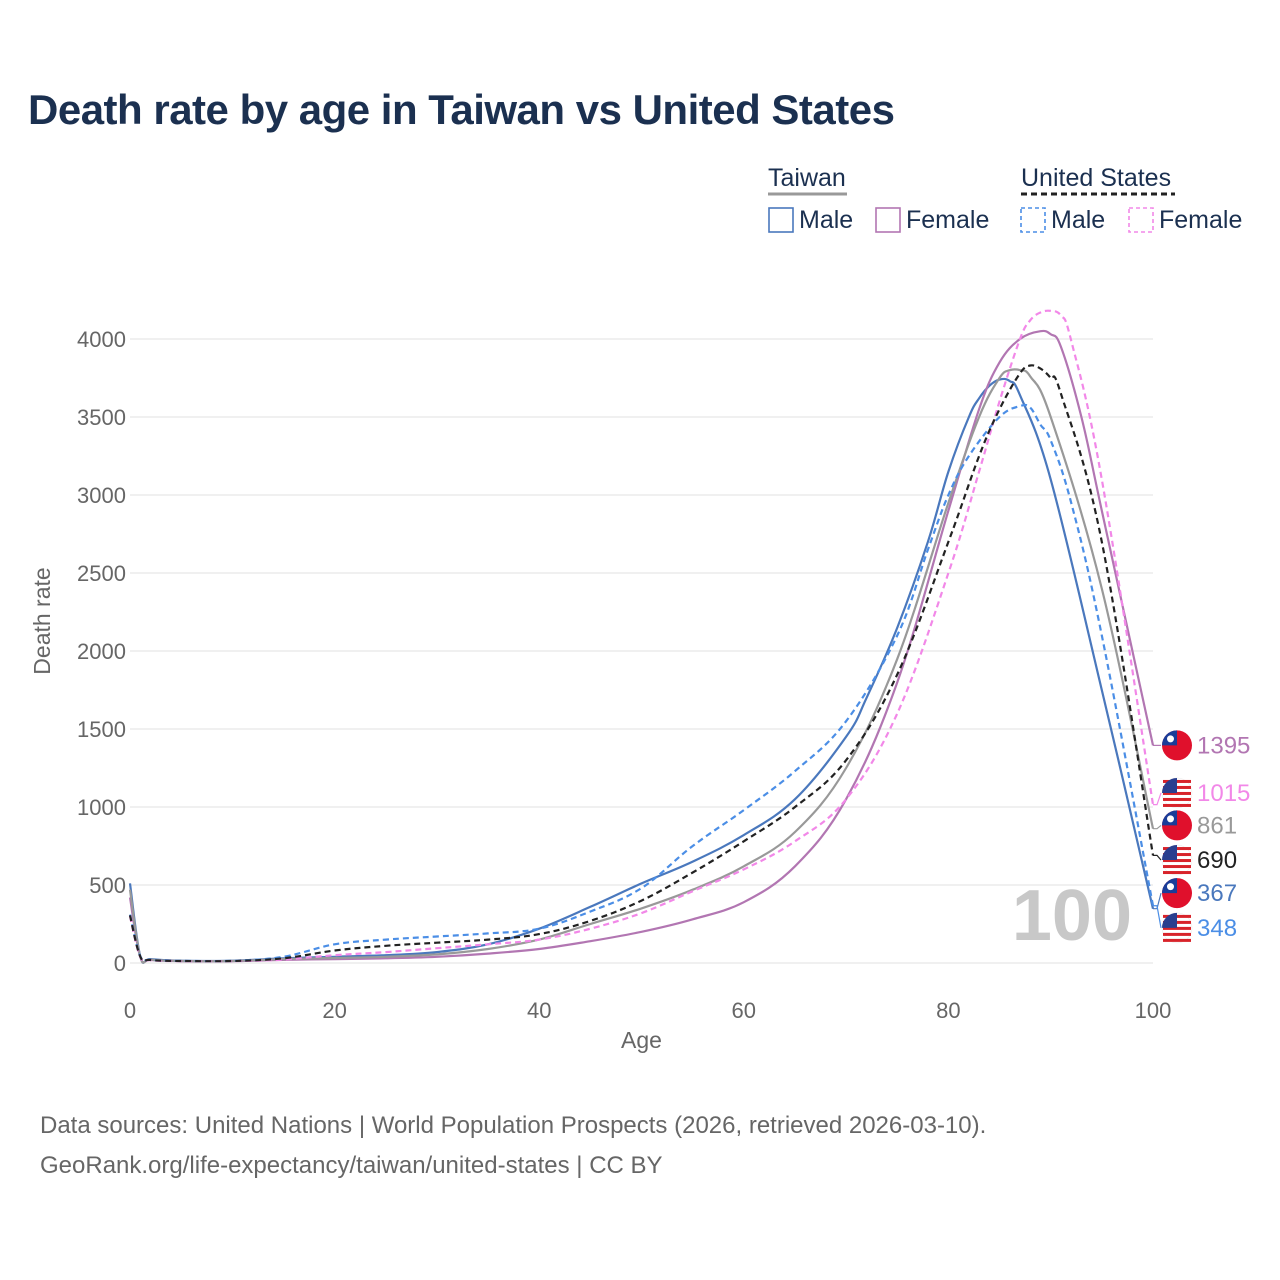 This screenshot has width=1280, height=1280. I want to click on end-label-value: 367, so click(1217, 893).